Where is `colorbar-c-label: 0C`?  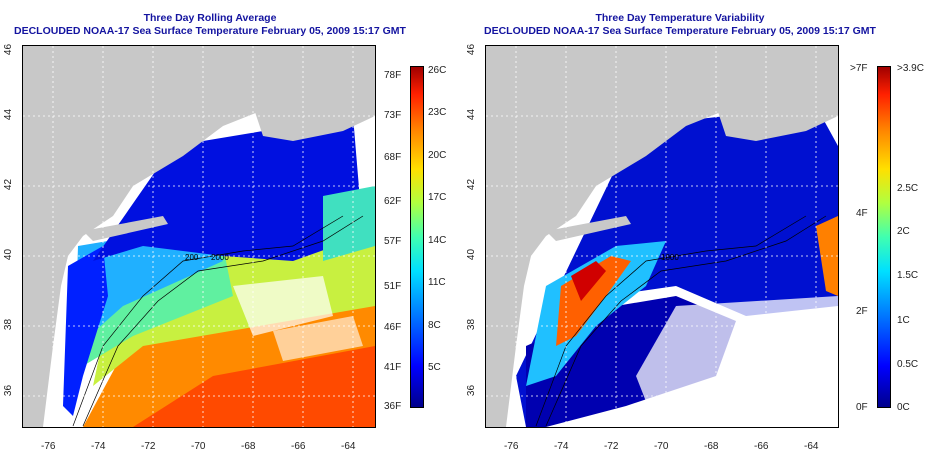 colorbar-c-label: 0C is located at coordinates (903, 407).